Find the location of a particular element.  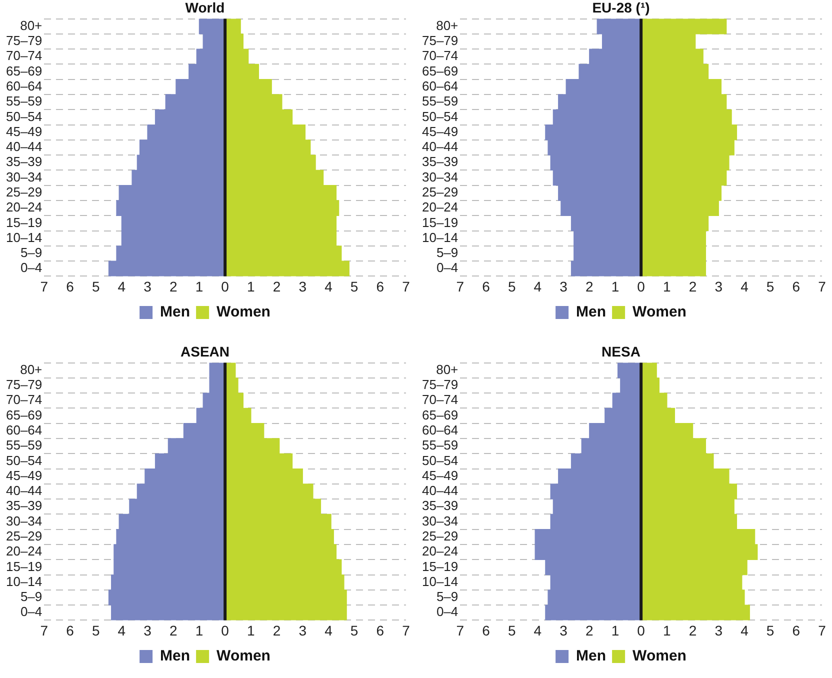

chart-title: NESA is located at coordinates (621, 351).